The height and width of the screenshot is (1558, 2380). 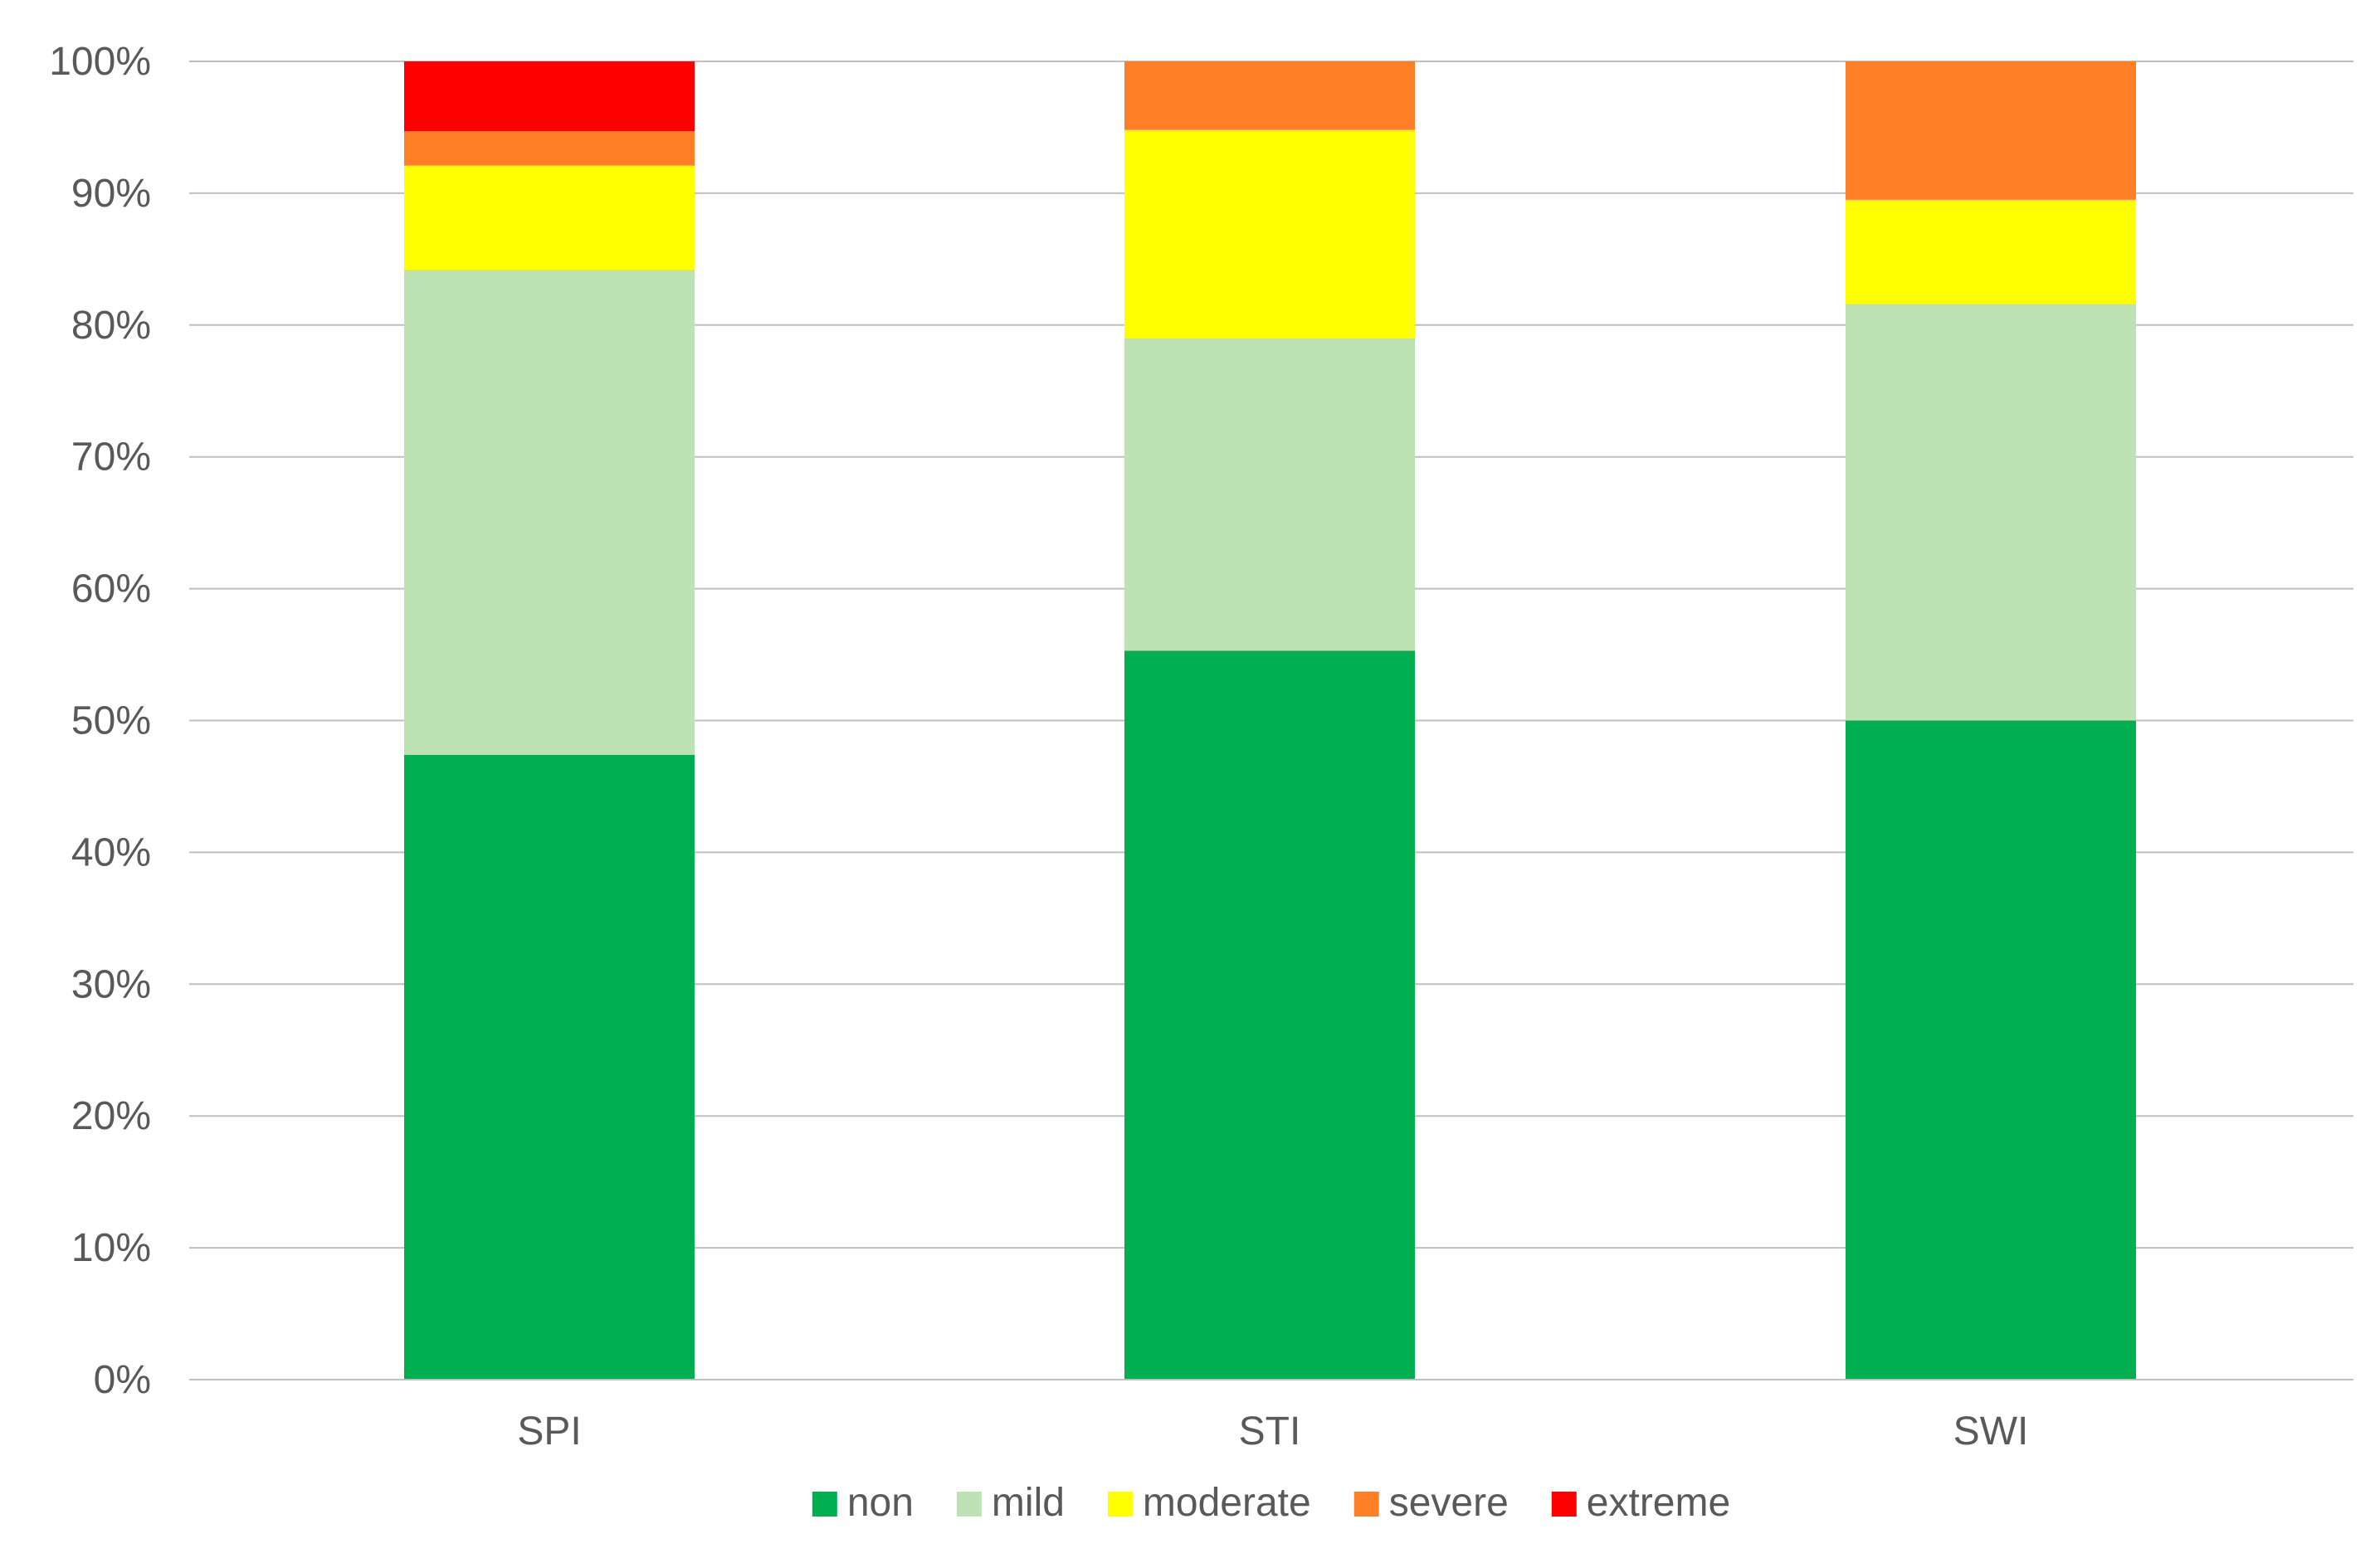 I want to click on legend-label: mild, so click(x=1028, y=1503).